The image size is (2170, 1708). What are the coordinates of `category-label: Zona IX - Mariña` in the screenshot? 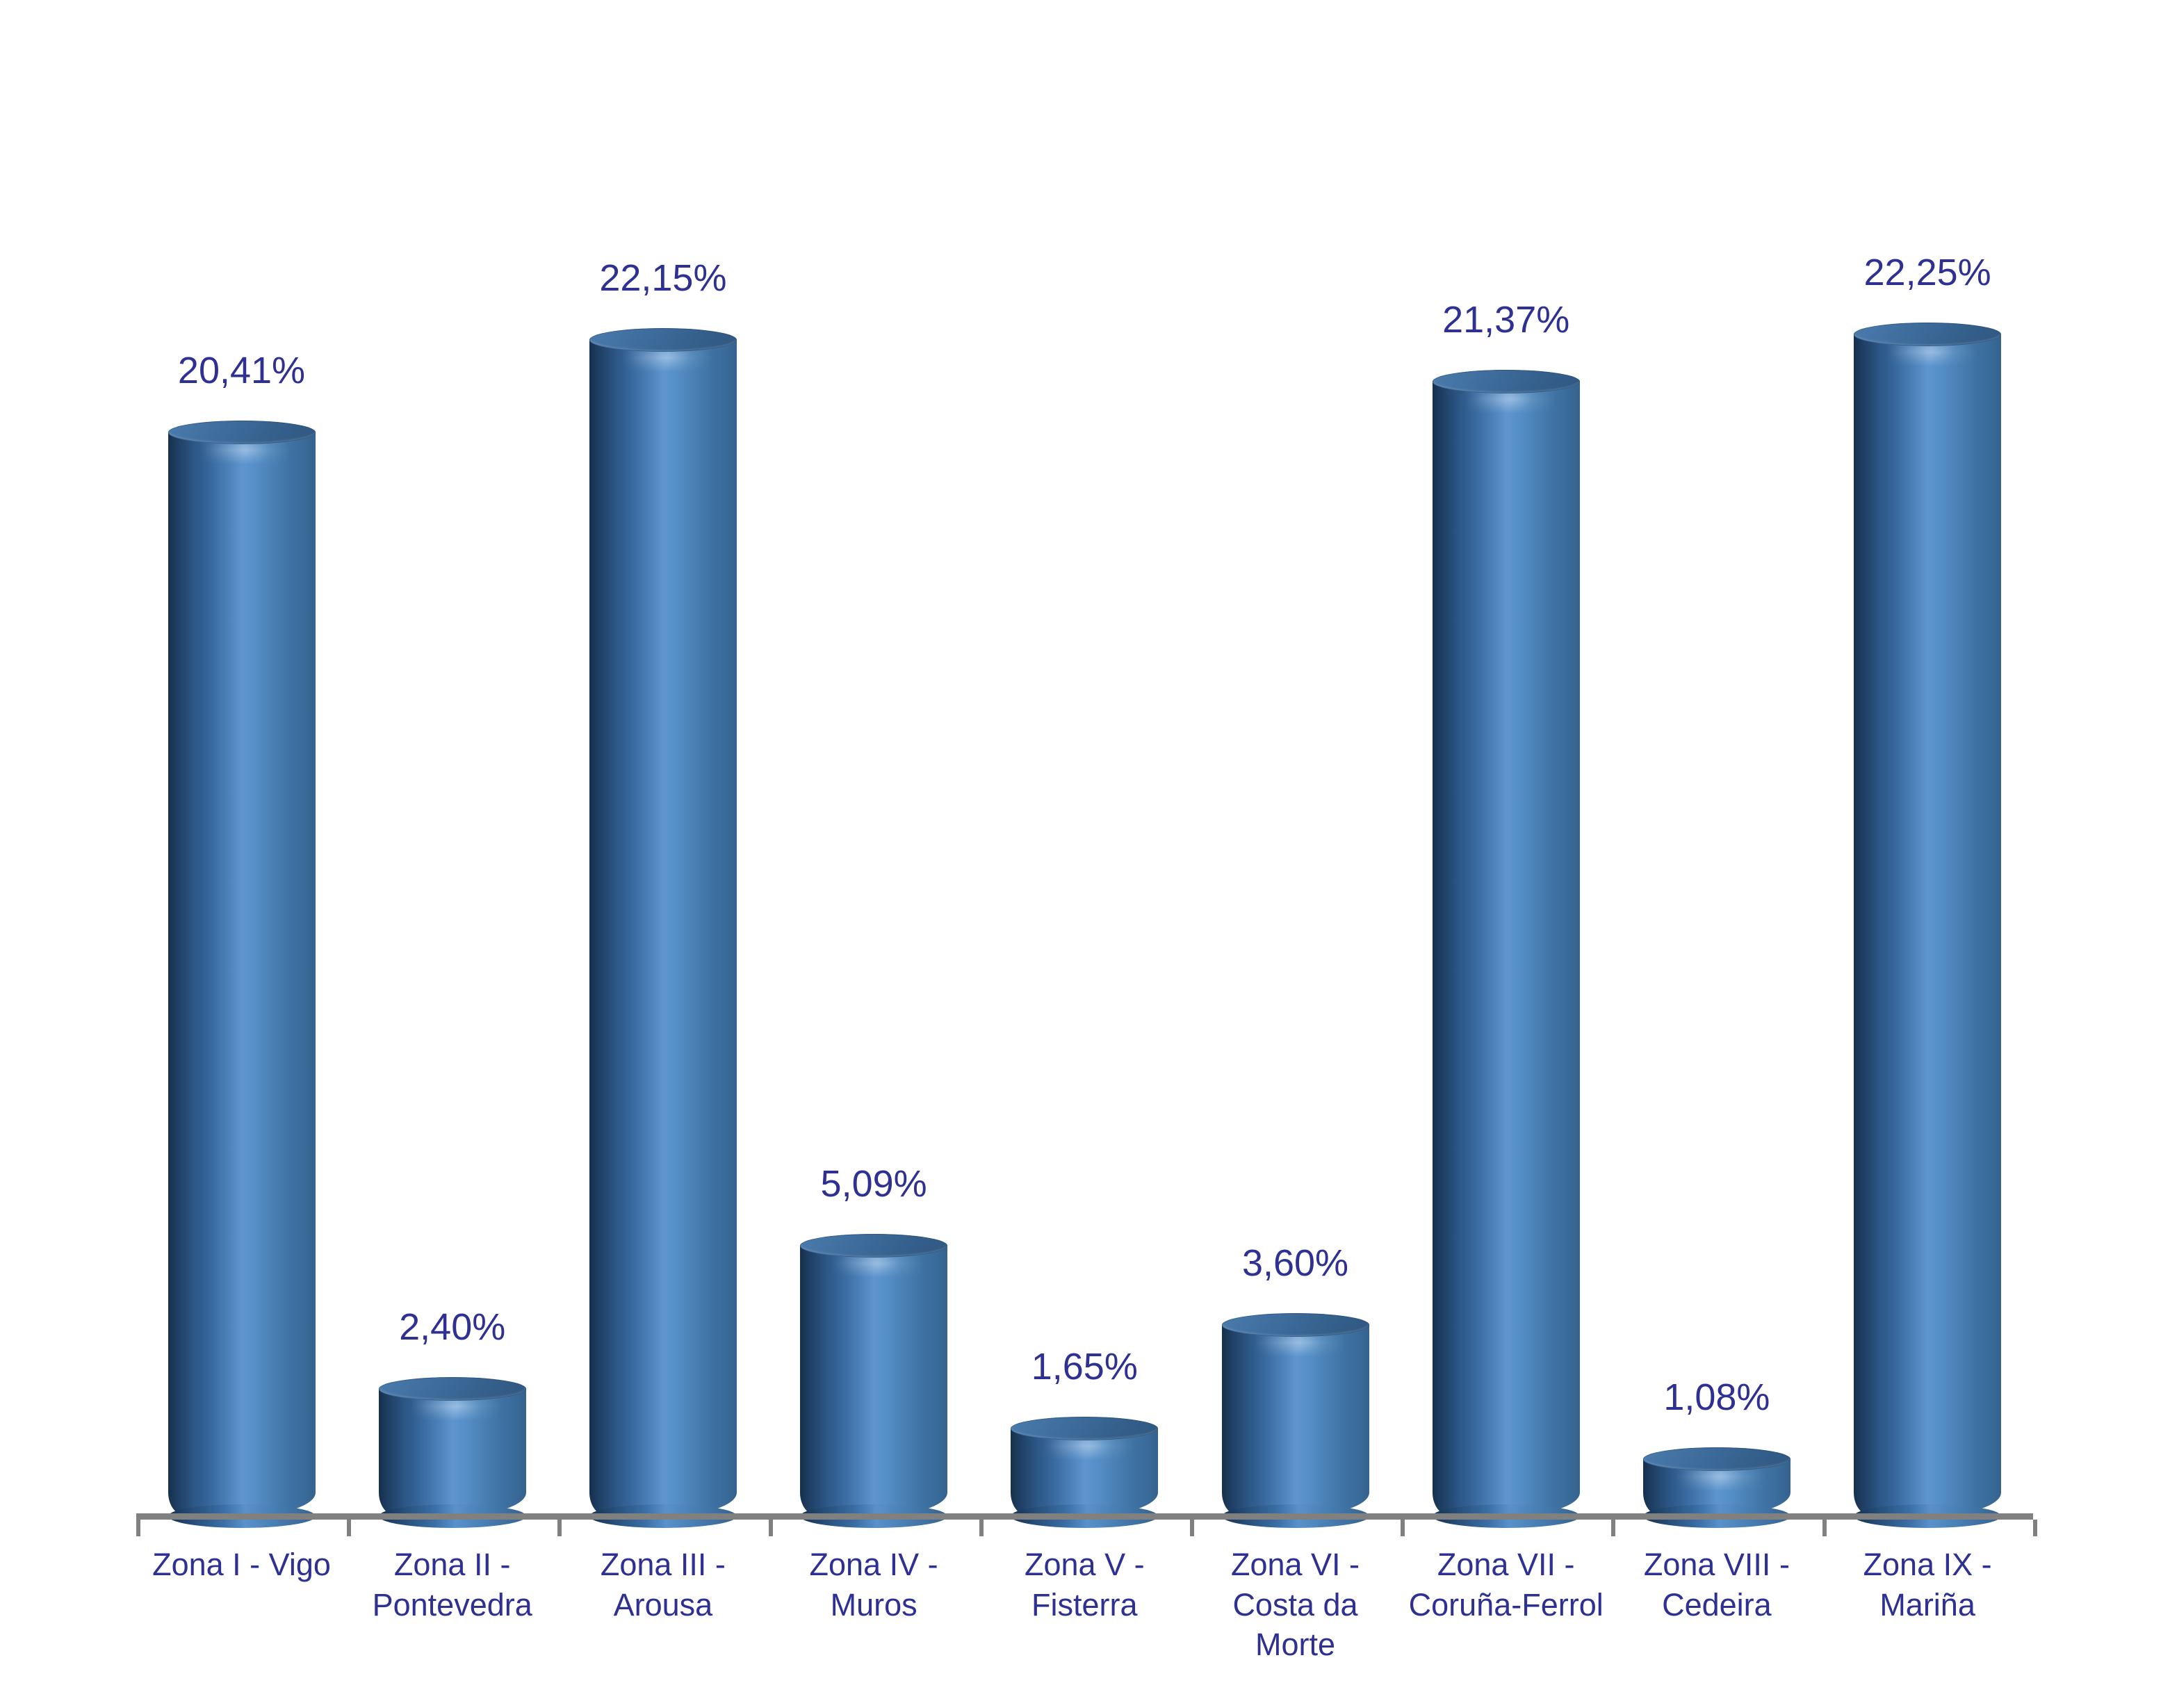 It's located at (1927, 1585).